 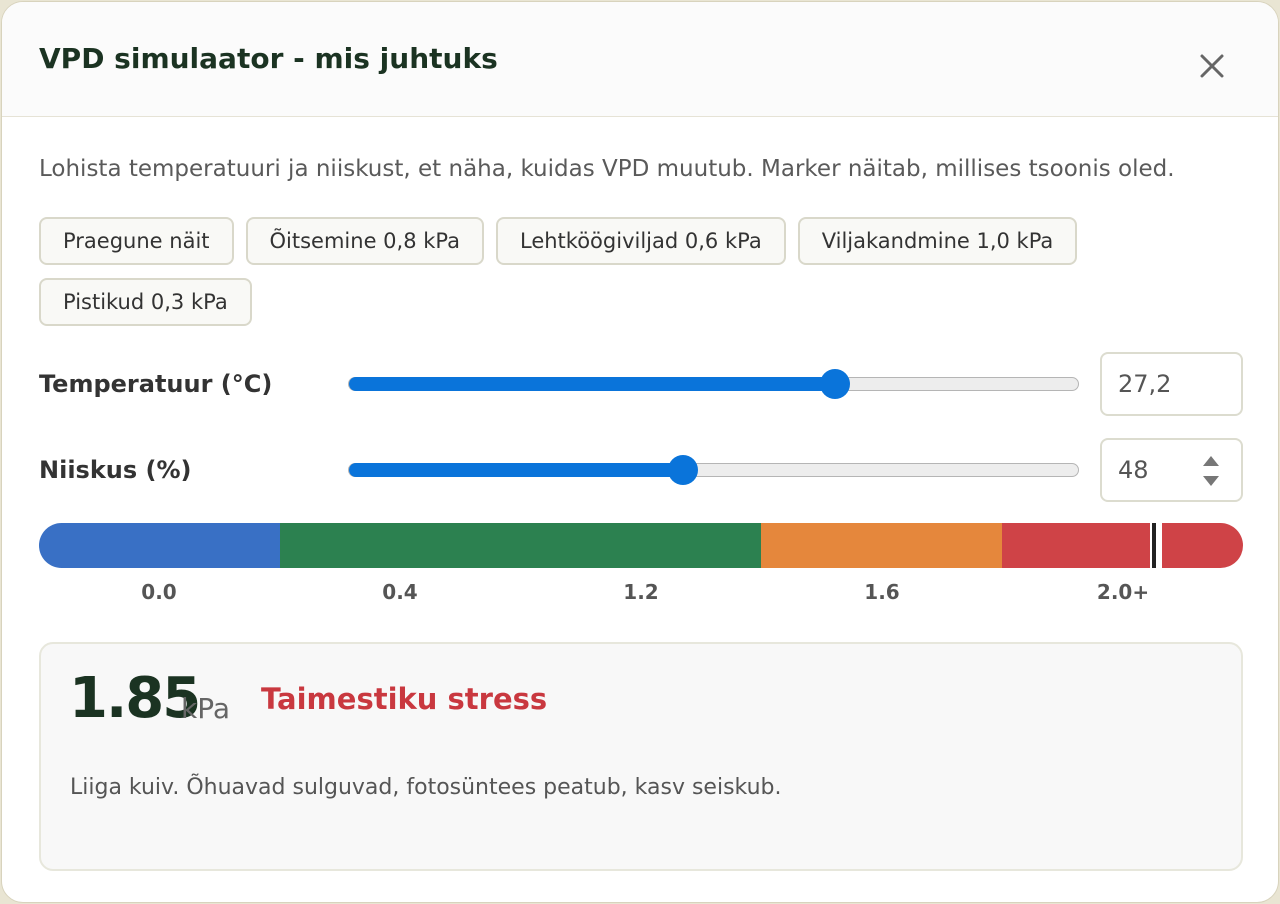 What do you see at coordinates (640, 59) in the screenshot?
I see `modal-header: VPD simulaator - mis juhtuks` at bounding box center [640, 59].